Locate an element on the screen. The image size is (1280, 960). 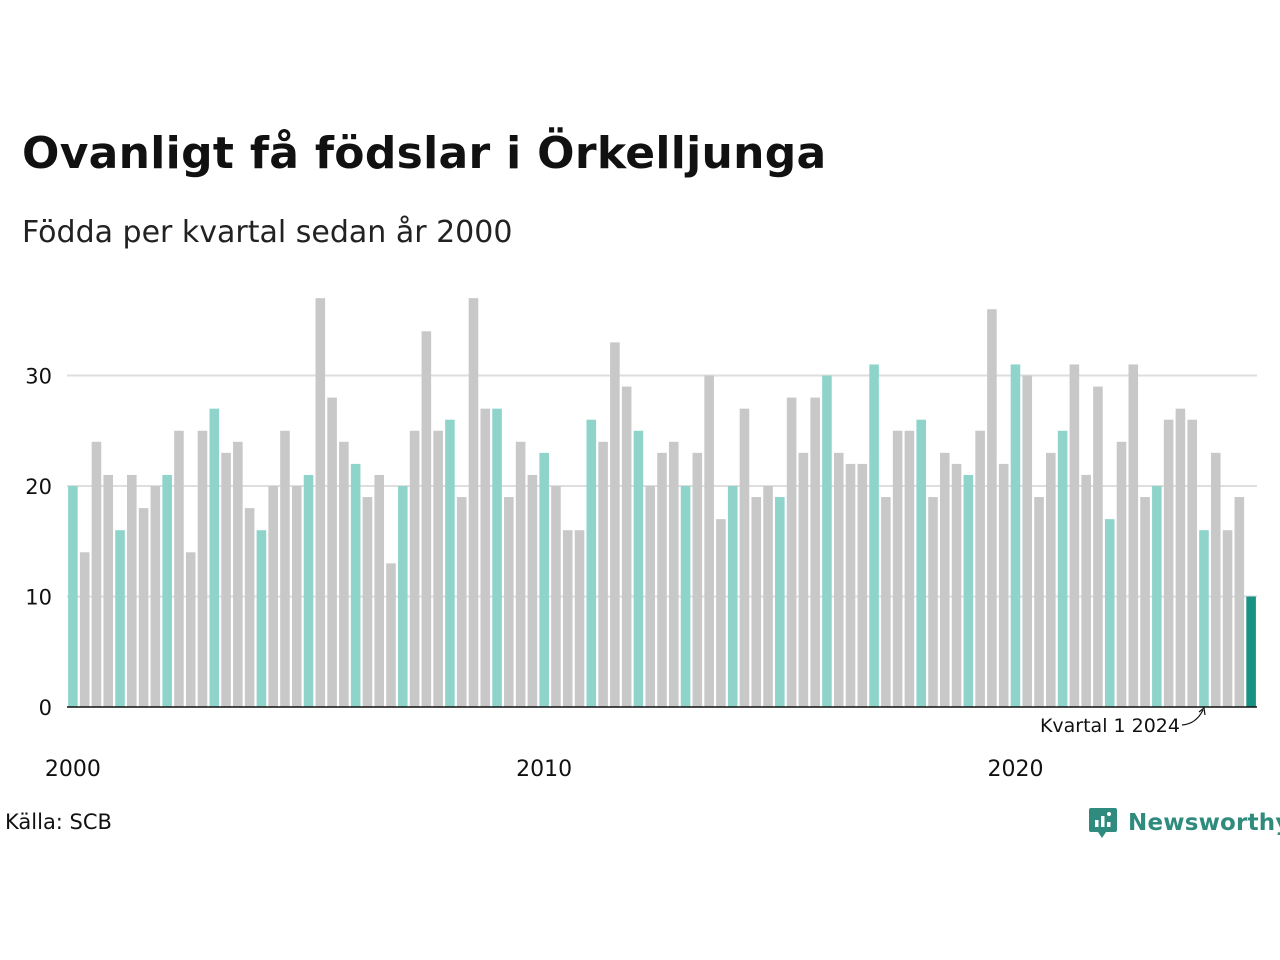
x-tick-label: 2000 is located at coordinates (73, 769).